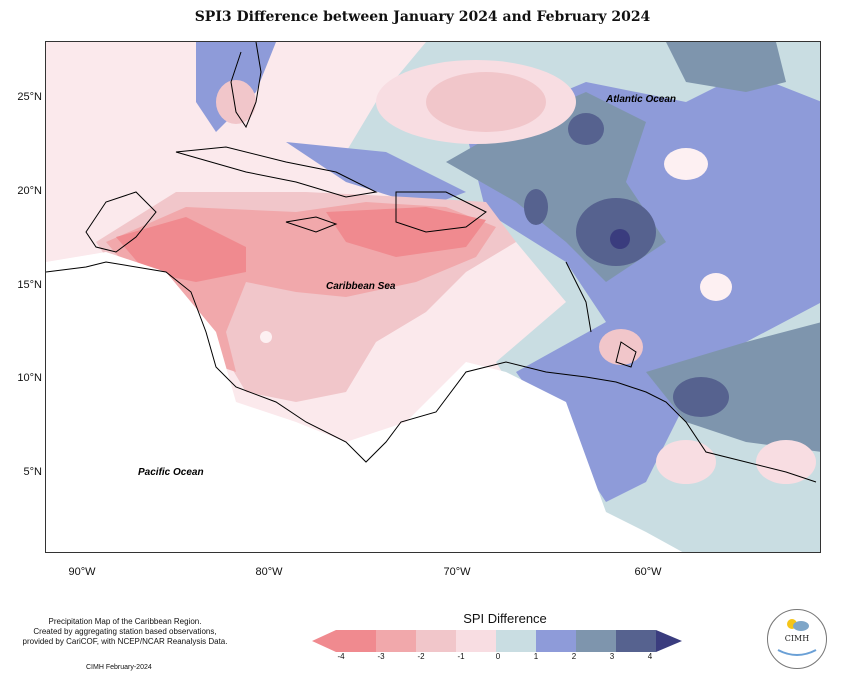 Image resolution: width=845 pixels, height=684 pixels. What do you see at coordinates (505, 618) in the screenshot?
I see `legend-title: SPI Difference` at bounding box center [505, 618].